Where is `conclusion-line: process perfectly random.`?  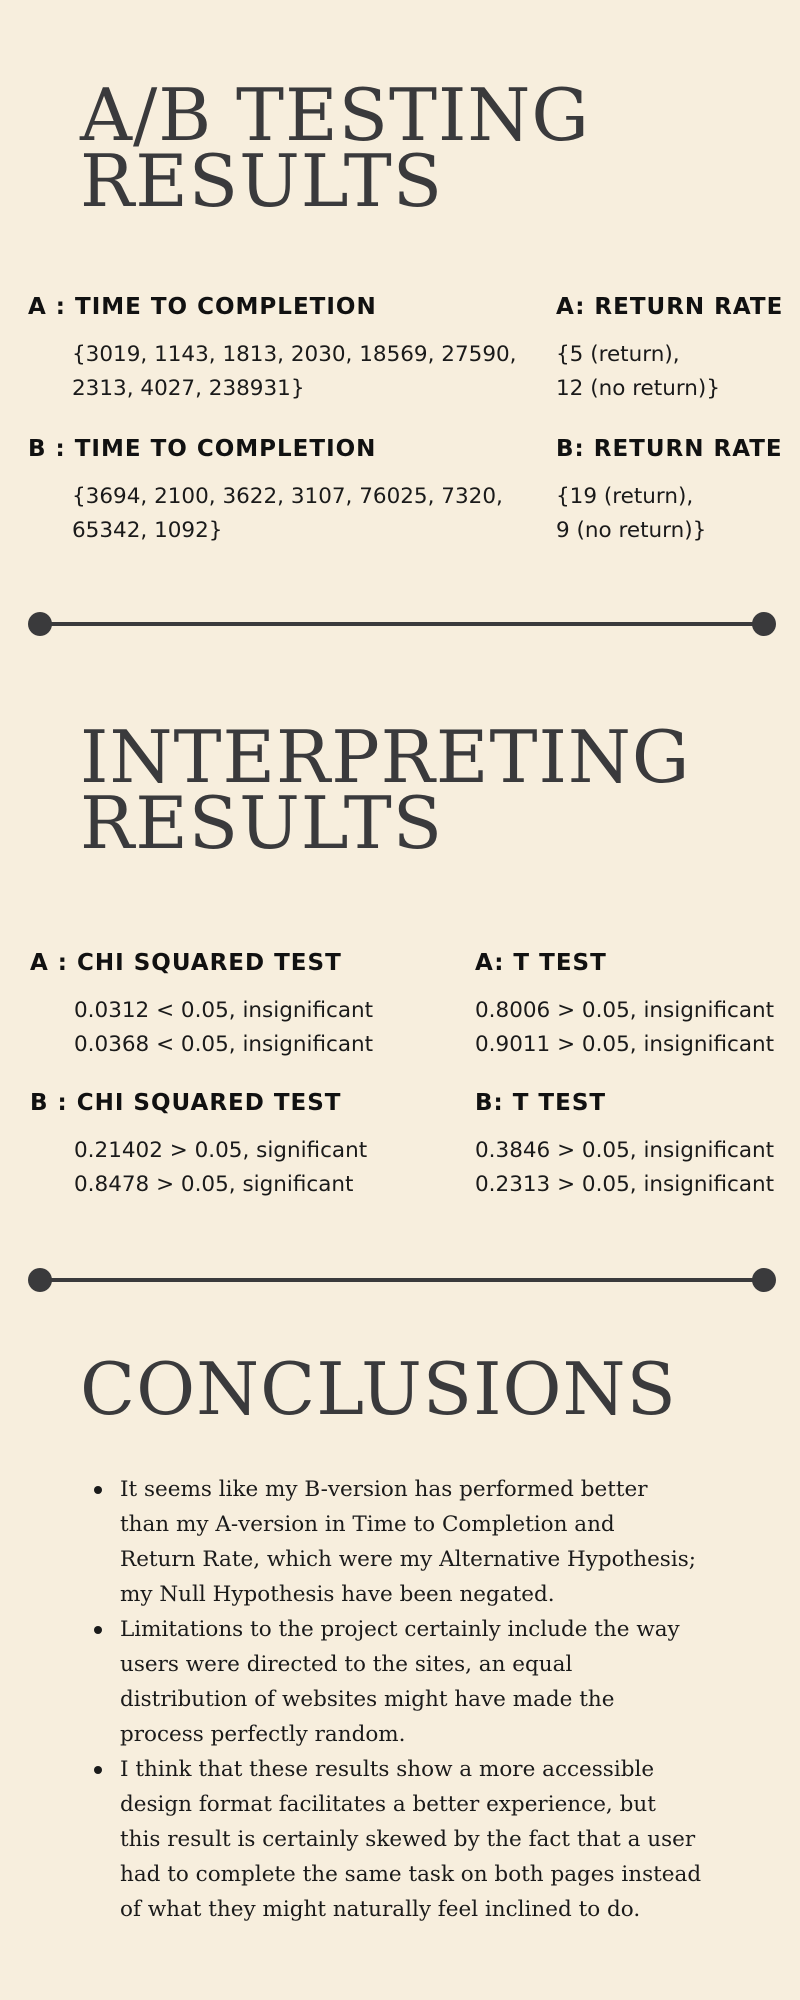
conclusion-line: process perfectly random. is located at coordinates (263, 1734).